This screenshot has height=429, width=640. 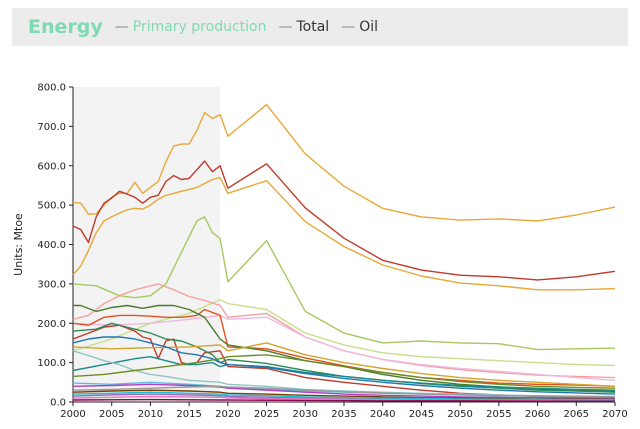 I want to click on crumb-label: Primary production, so click(x=199, y=27).